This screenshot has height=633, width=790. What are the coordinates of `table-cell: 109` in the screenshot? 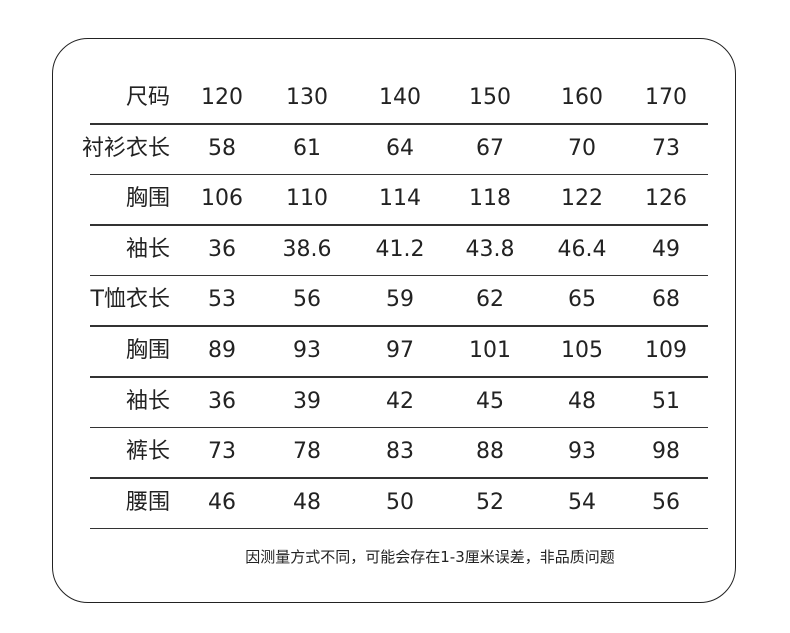 It's located at (666, 350).